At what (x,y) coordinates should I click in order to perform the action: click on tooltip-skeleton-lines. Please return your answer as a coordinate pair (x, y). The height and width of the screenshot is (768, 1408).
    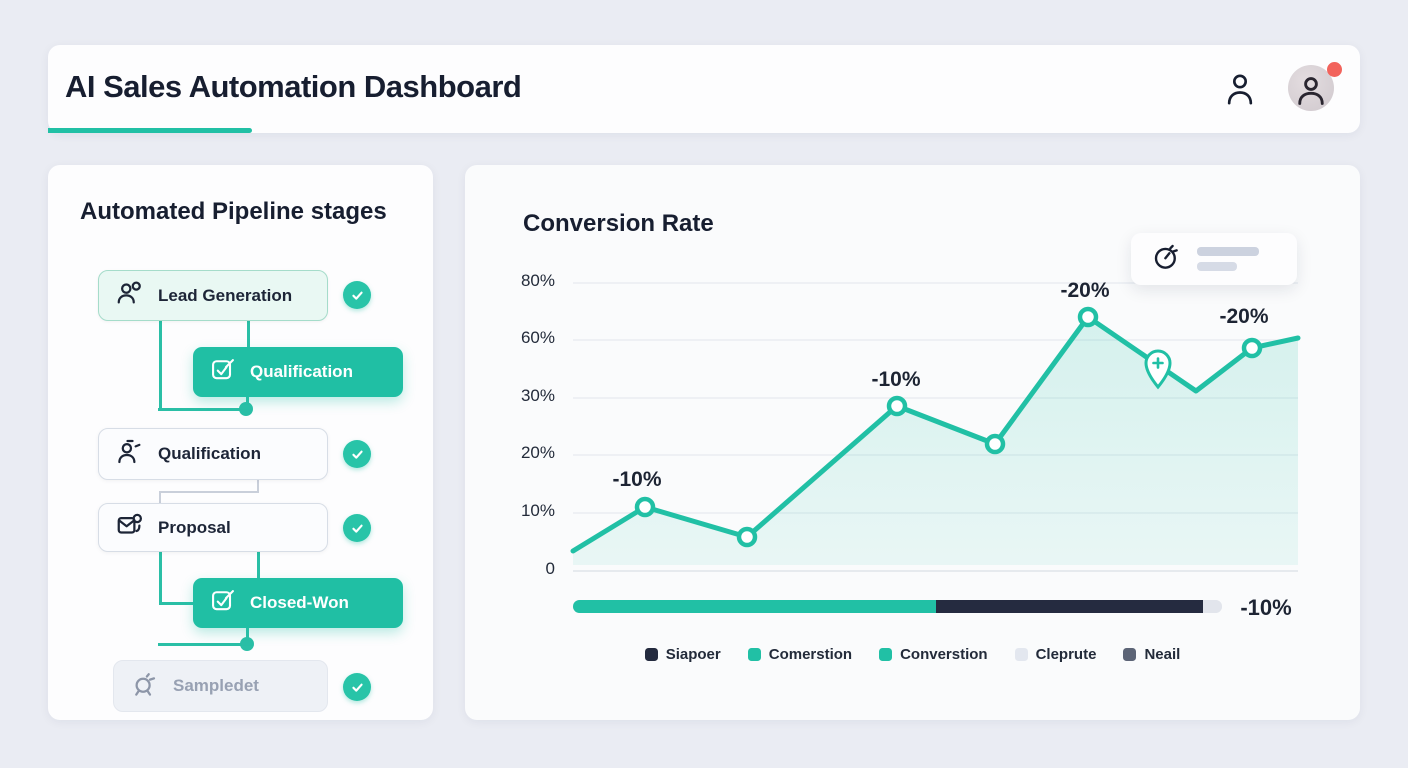
    Looking at the image, I should click on (1228, 259).